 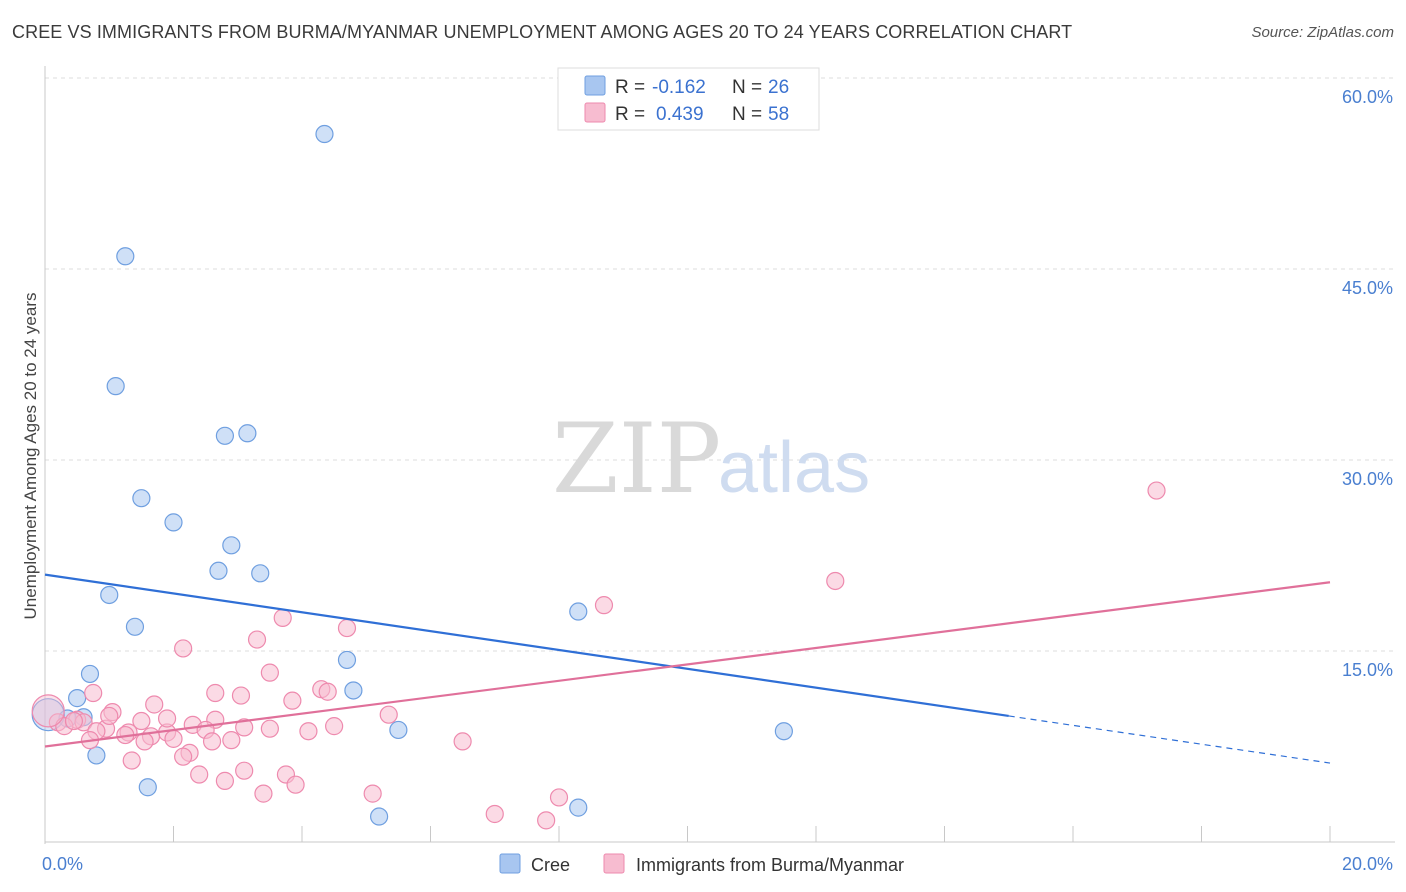 I want to click on legend-r-value-burma: 0.439, so click(x=680, y=114).